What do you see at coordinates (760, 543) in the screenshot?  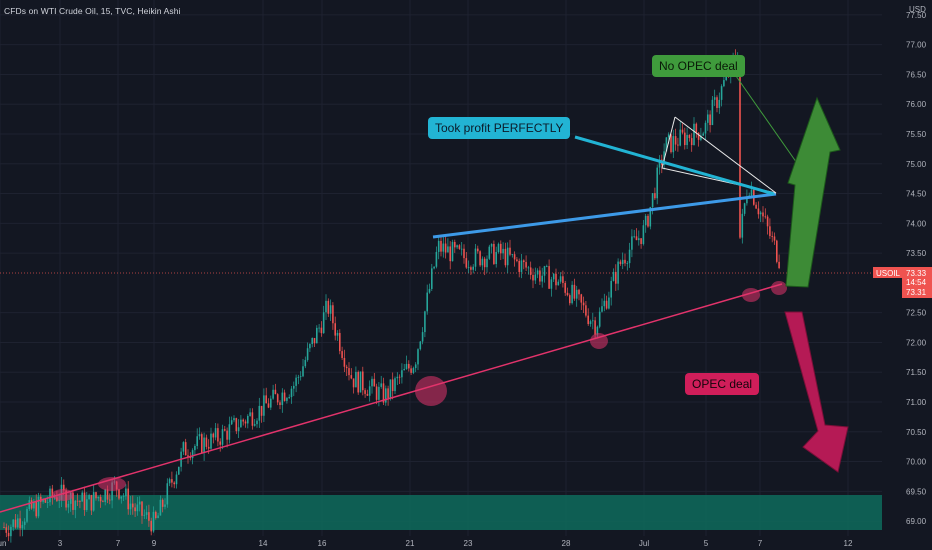 I see `date-tick-label: 7` at bounding box center [760, 543].